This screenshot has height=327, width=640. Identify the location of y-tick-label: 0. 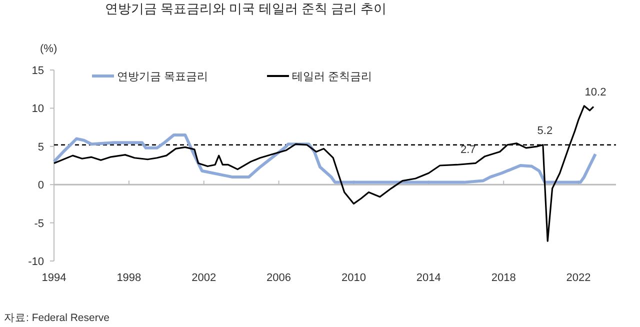
(41, 186).